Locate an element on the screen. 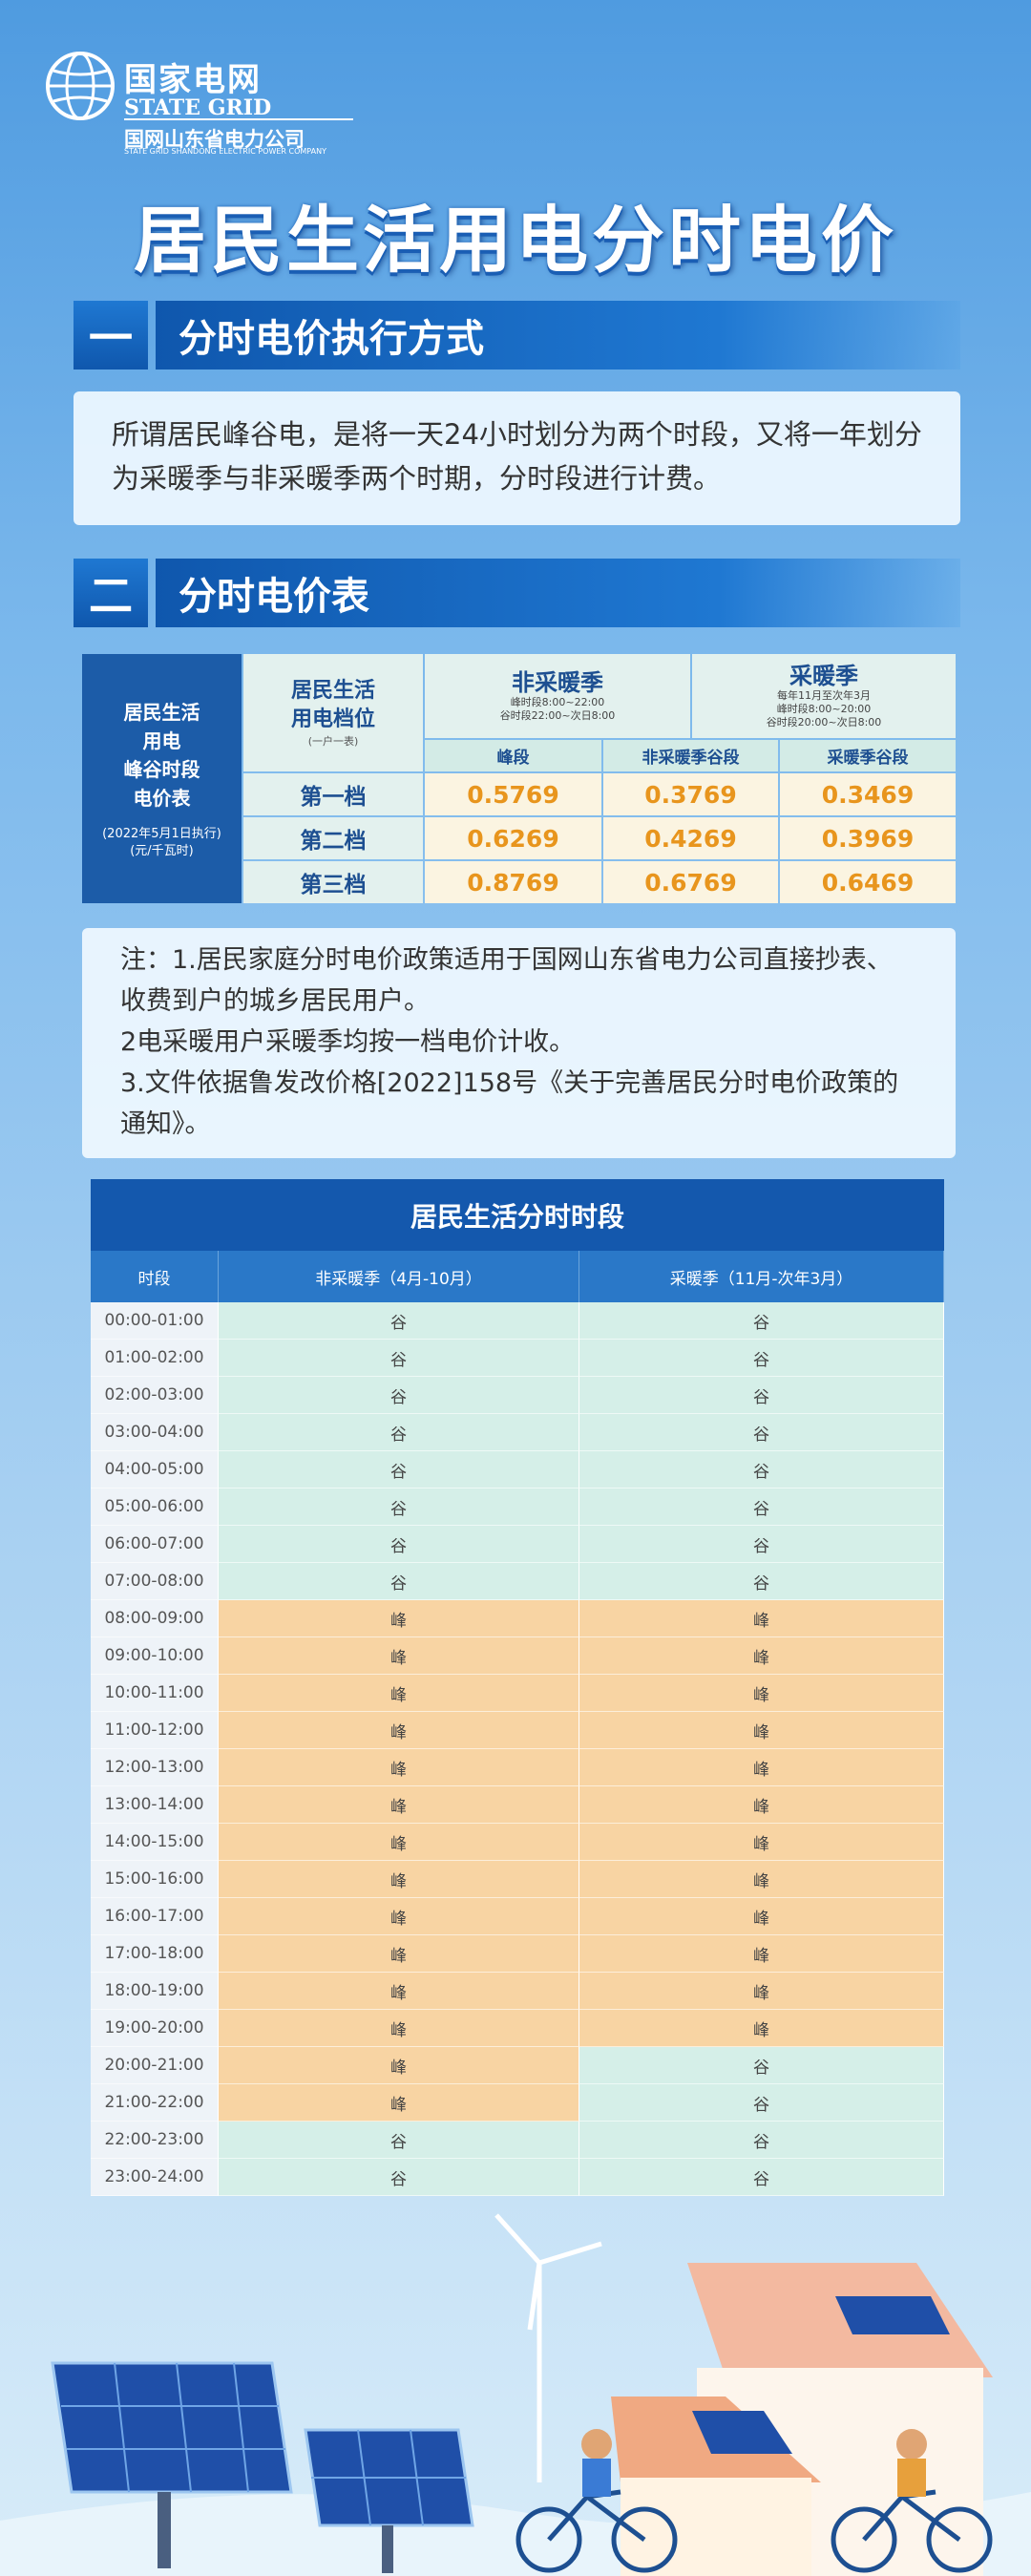  period-row: 04:00-05:00 谷谷 is located at coordinates (517, 1470).